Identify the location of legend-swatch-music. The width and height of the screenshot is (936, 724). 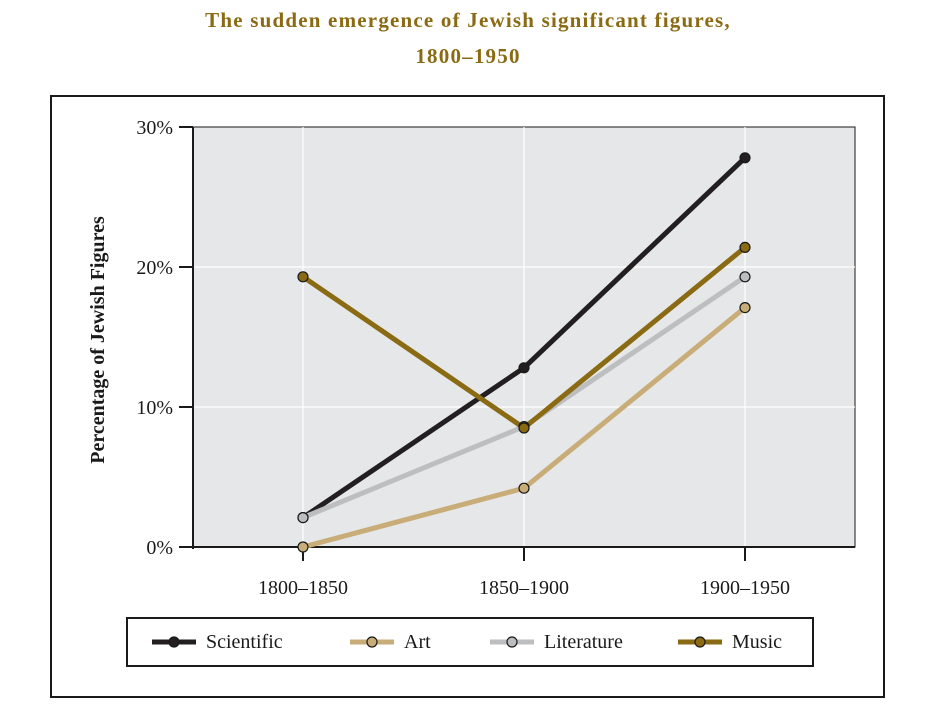
(700, 642).